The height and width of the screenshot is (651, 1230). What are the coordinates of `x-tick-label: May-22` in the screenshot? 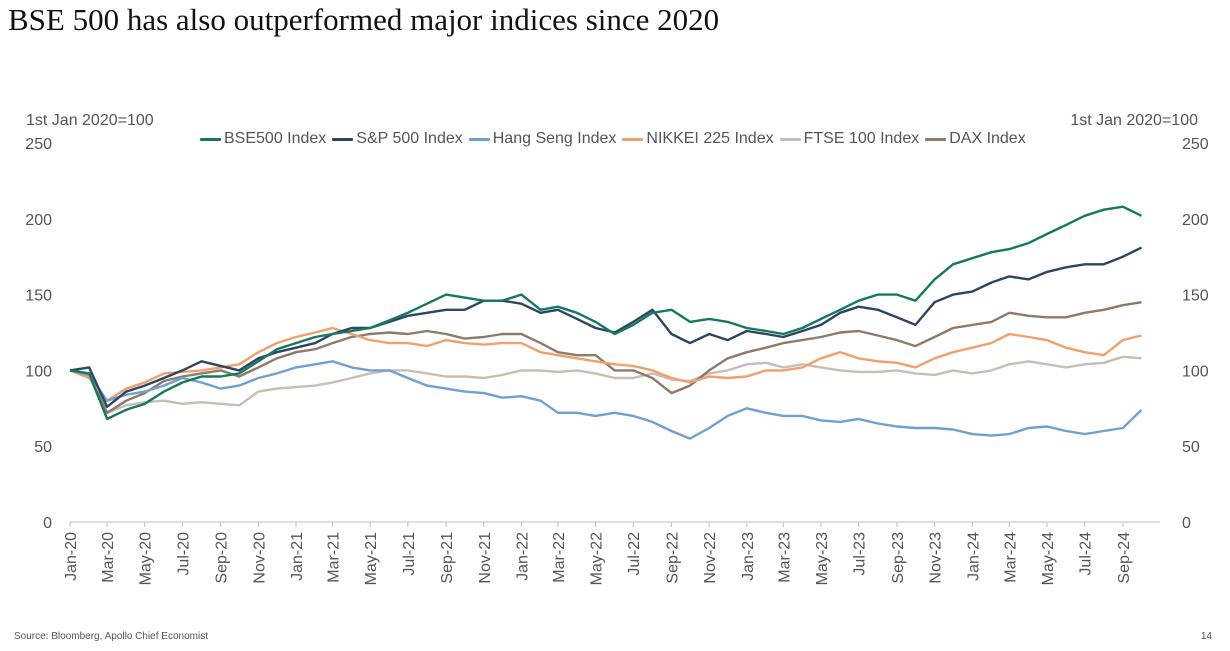 It's located at (597, 558).